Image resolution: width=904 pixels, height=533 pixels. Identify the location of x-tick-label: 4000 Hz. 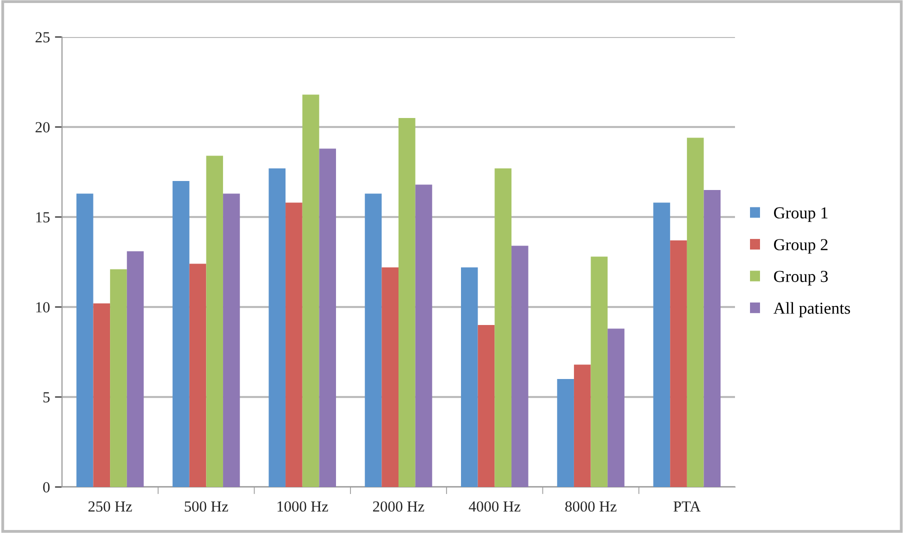
(494, 506).